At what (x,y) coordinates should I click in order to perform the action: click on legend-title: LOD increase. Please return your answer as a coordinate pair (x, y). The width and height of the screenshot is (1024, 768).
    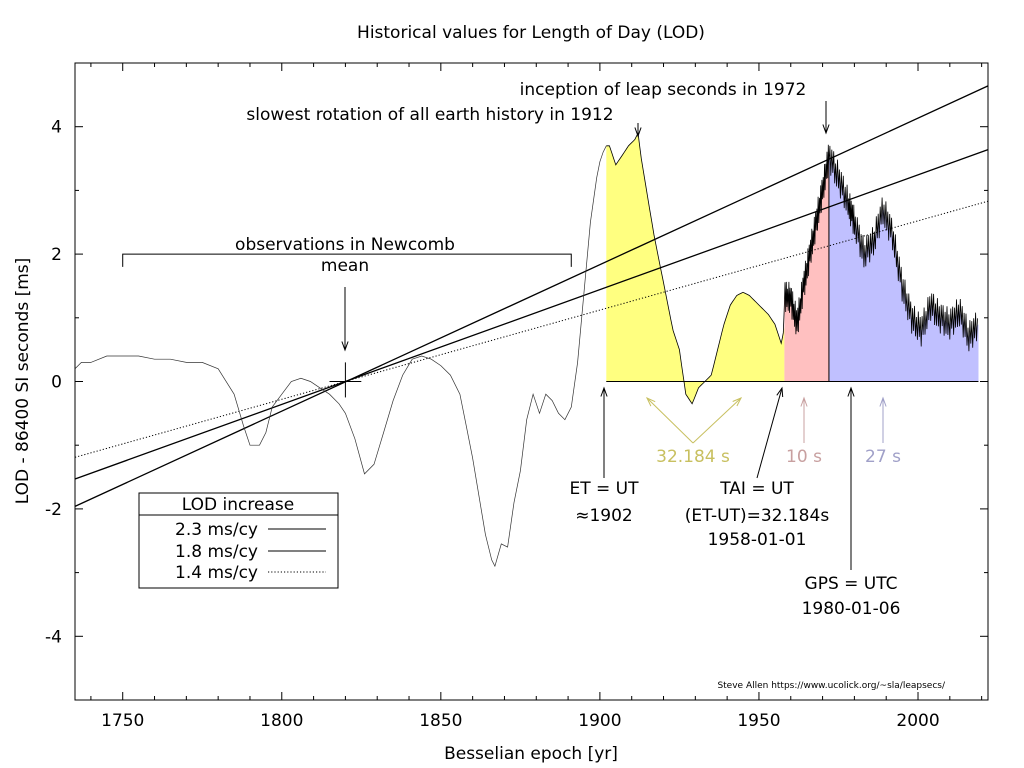
    Looking at the image, I should click on (238, 505).